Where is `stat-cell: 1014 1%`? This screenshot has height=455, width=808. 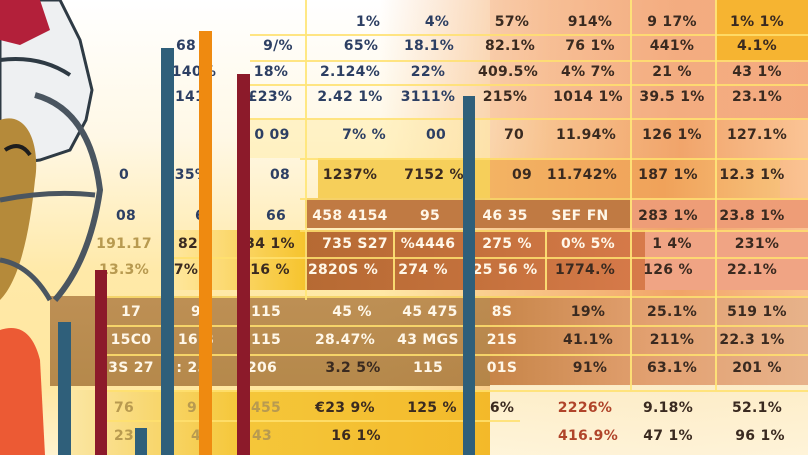 stat-cell: 1014 1% is located at coordinates (588, 97).